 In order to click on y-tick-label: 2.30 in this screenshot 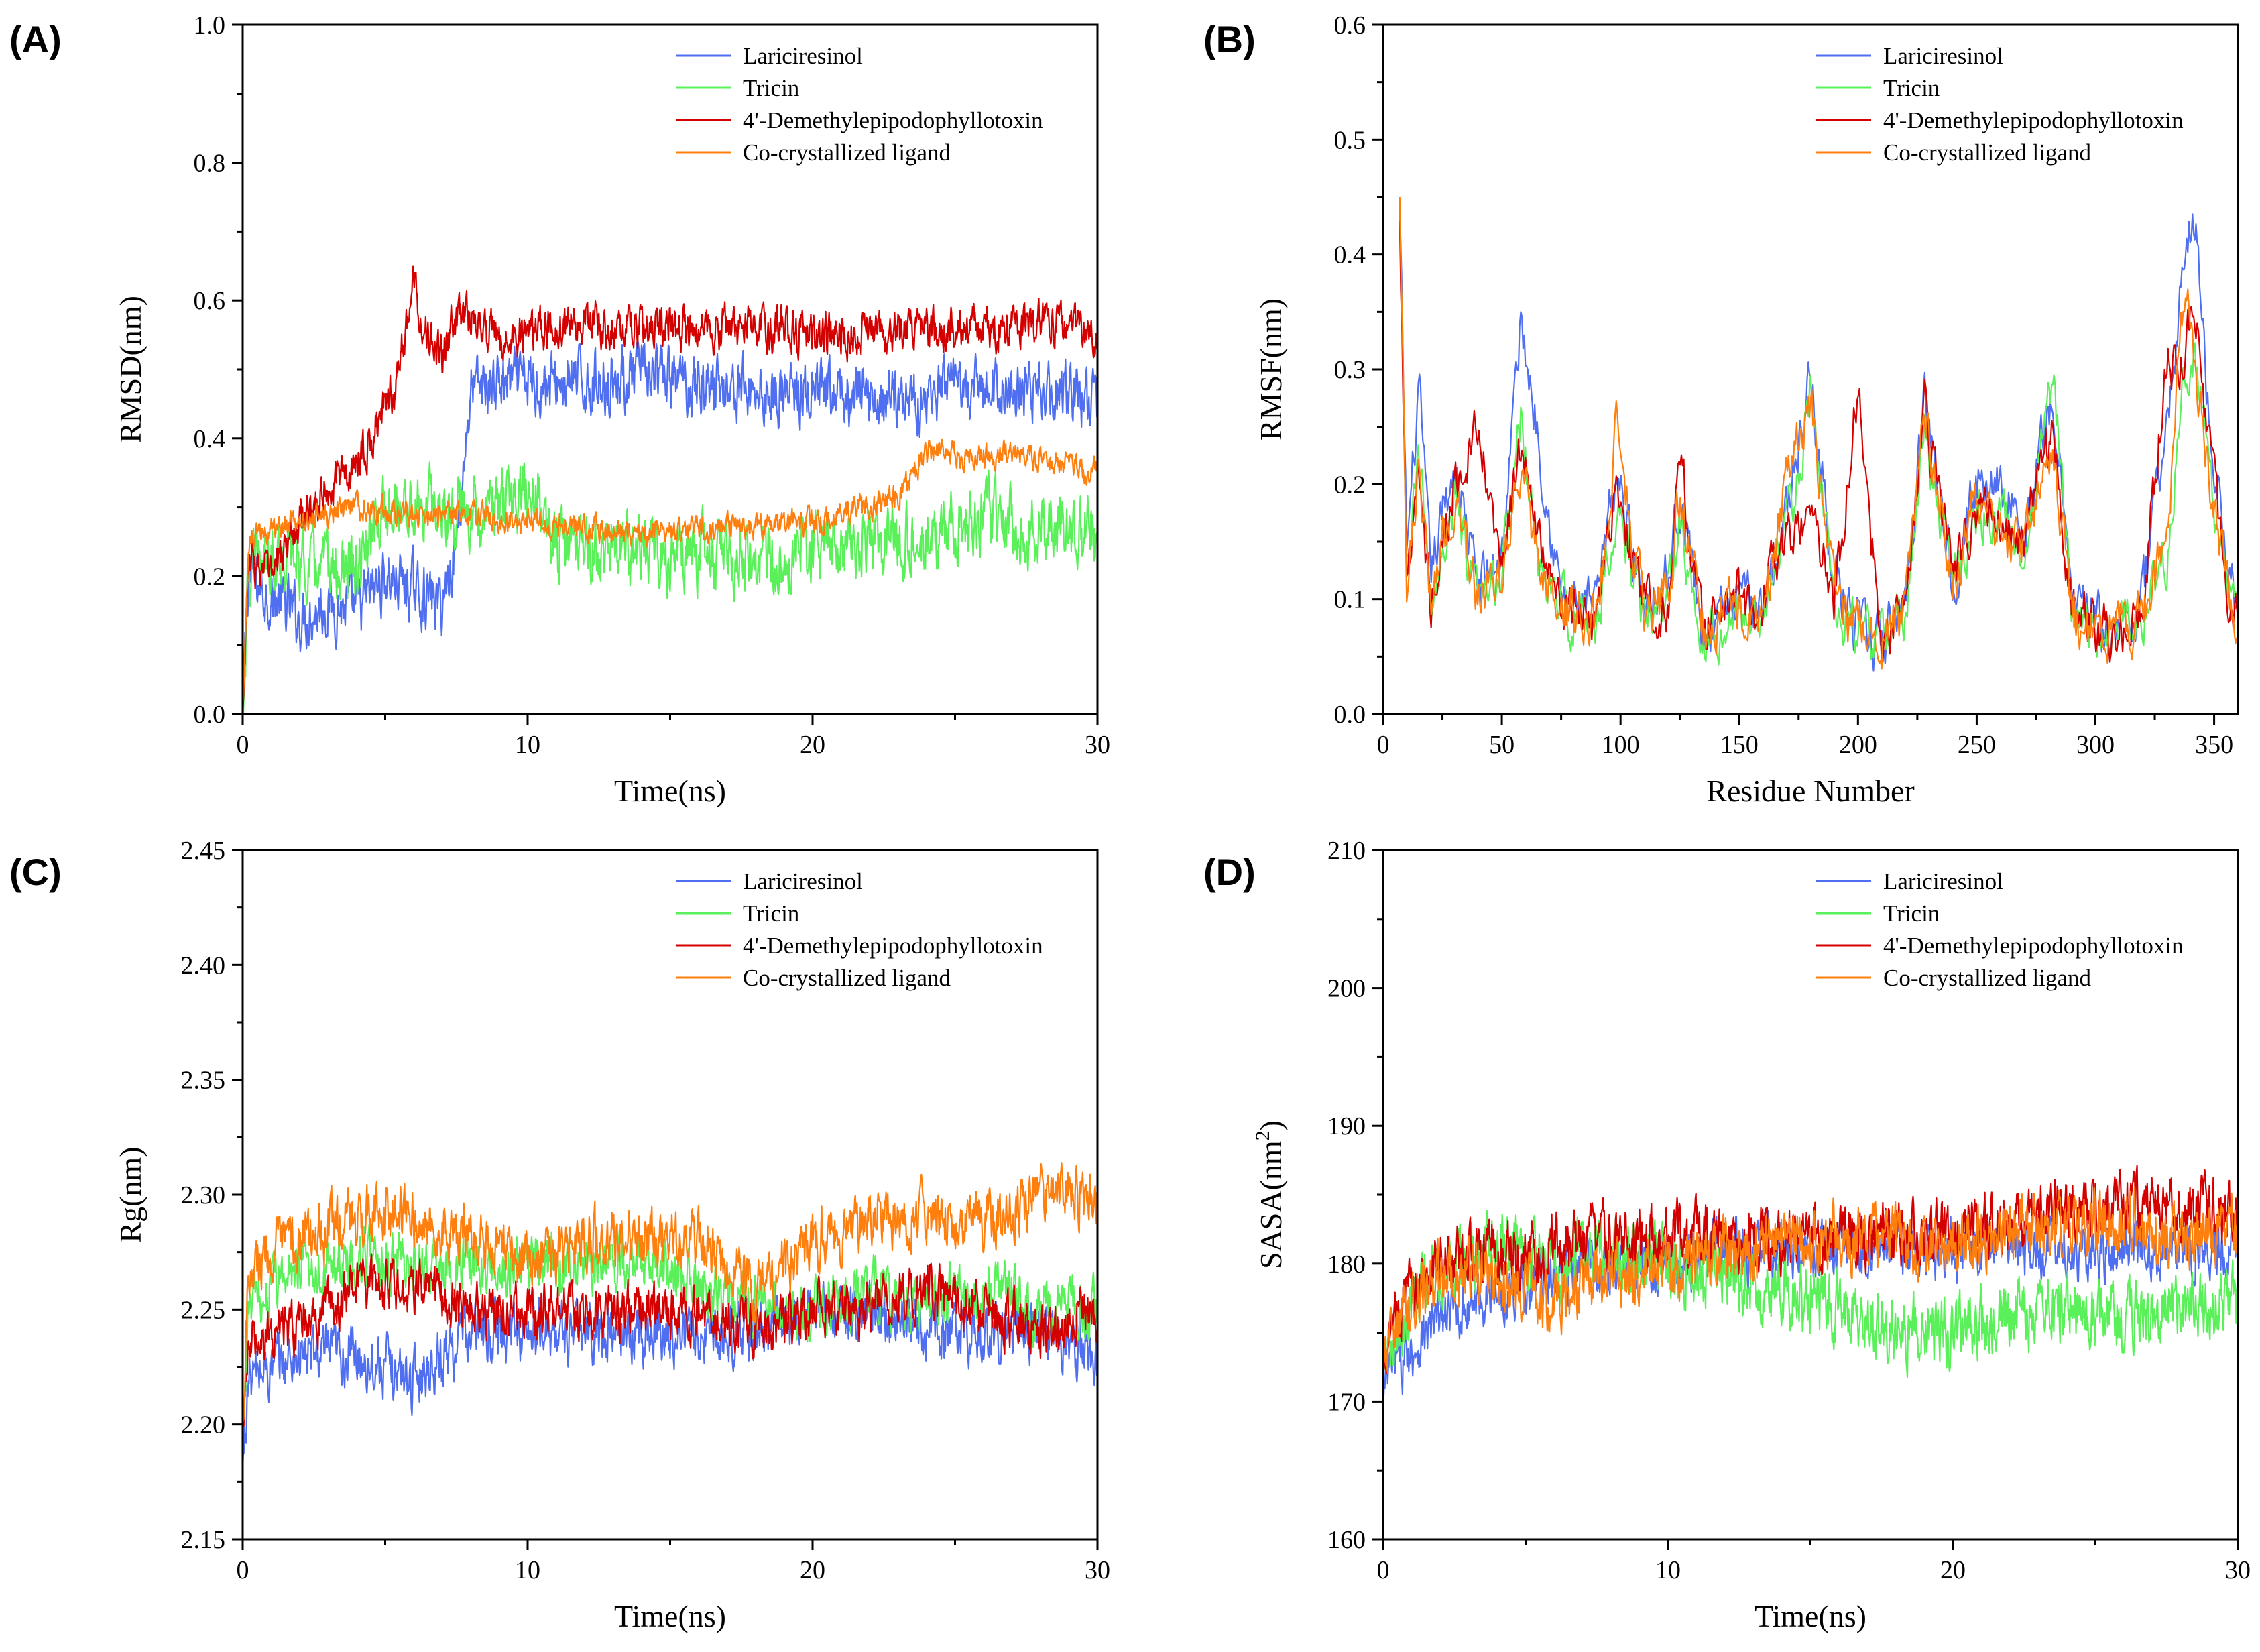, I will do `click(204, 1195)`.